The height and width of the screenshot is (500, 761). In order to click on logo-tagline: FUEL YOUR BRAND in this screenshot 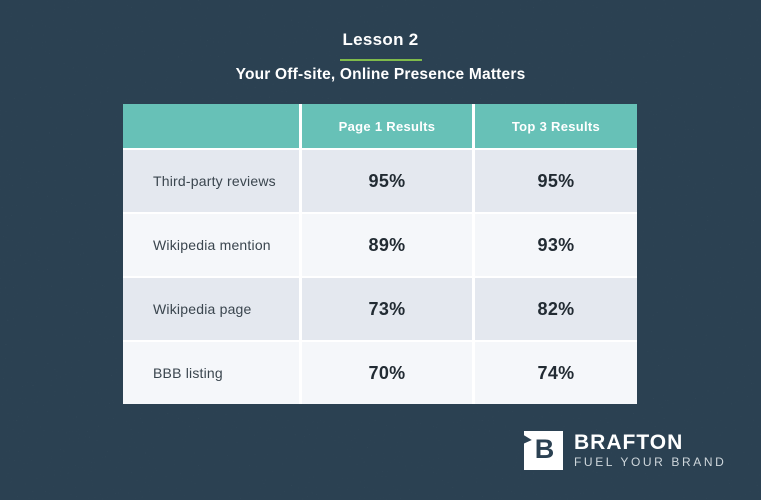, I will do `click(650, 462)`.